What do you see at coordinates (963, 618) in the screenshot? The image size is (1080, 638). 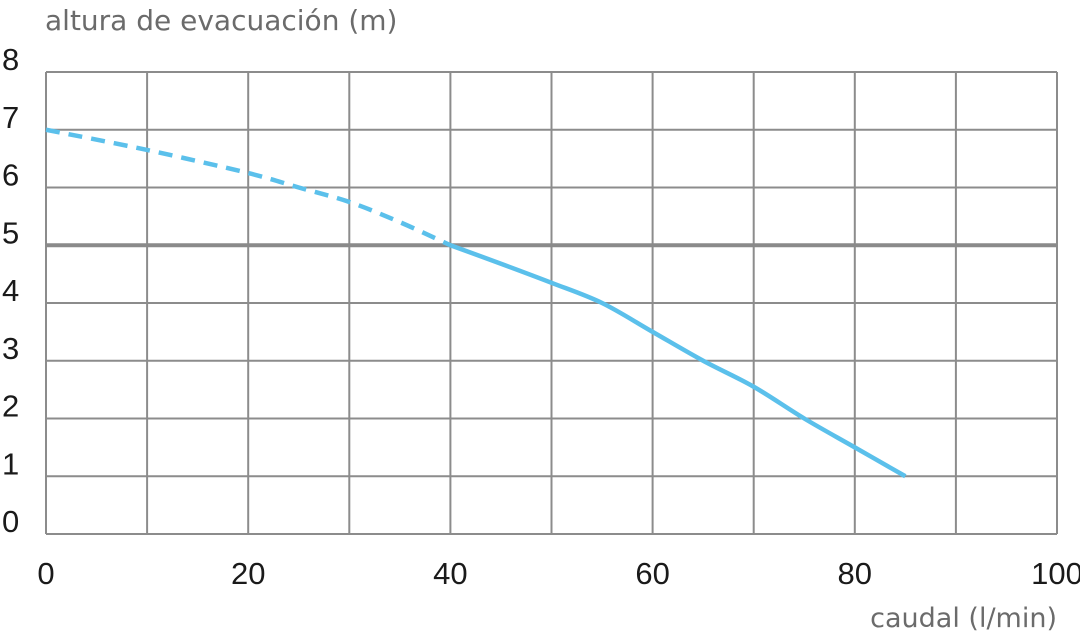 I see `x-axis-title: caudal (l/min)` at bounding box center [963, 618].